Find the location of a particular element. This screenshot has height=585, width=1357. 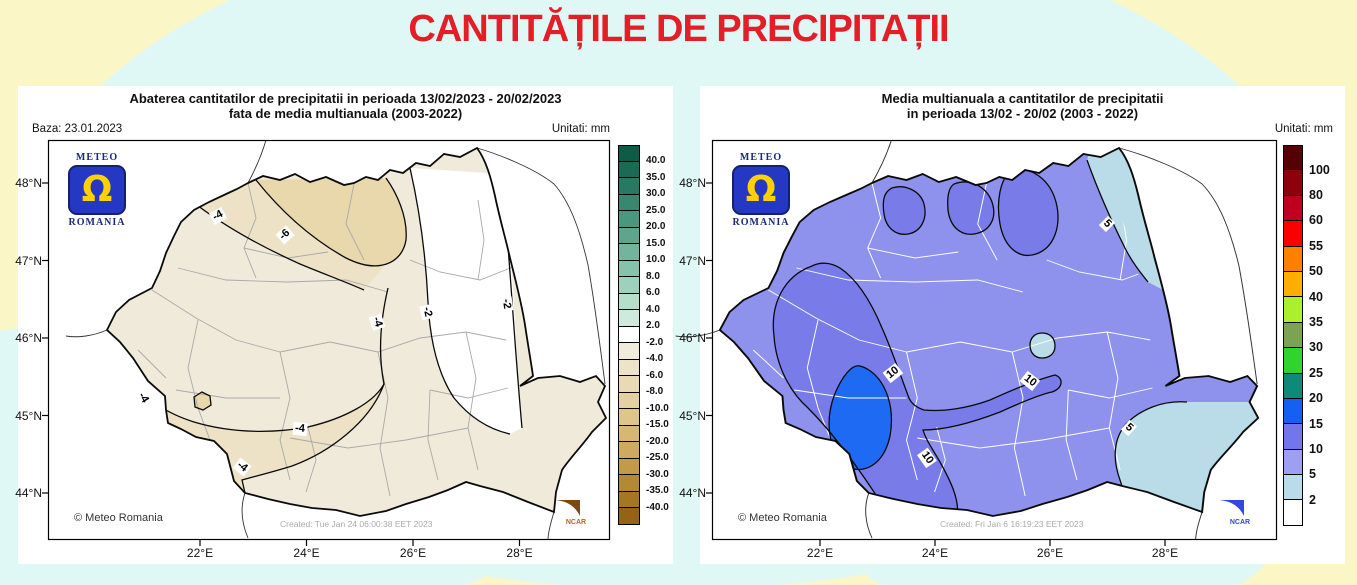

contour-label: -2 is located at coordinates (427, 312).